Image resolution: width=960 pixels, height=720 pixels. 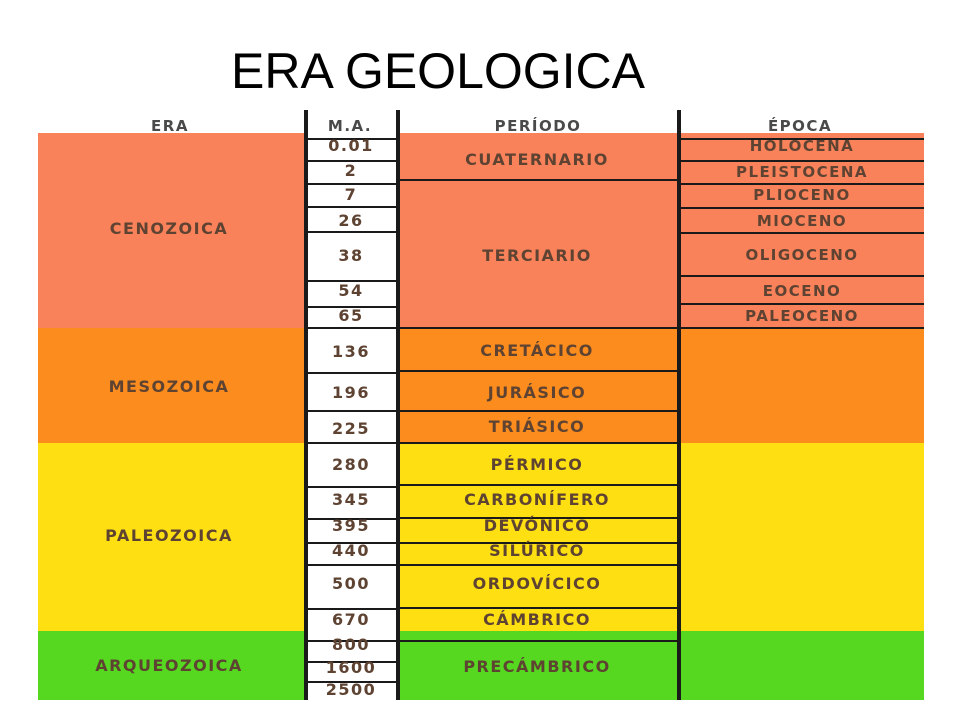 I want to click on ma-value: 136, so click(x=351, y=351).